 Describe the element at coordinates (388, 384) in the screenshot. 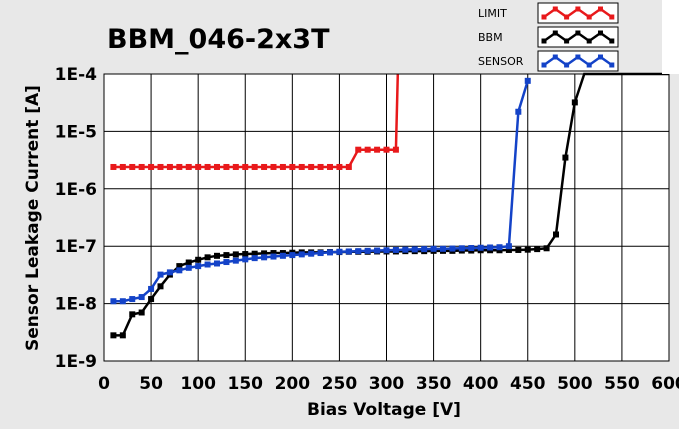

I see `x-tick-labels: 0 50 100 150 200 250 300 350 400 450 500 550 600` at that location.